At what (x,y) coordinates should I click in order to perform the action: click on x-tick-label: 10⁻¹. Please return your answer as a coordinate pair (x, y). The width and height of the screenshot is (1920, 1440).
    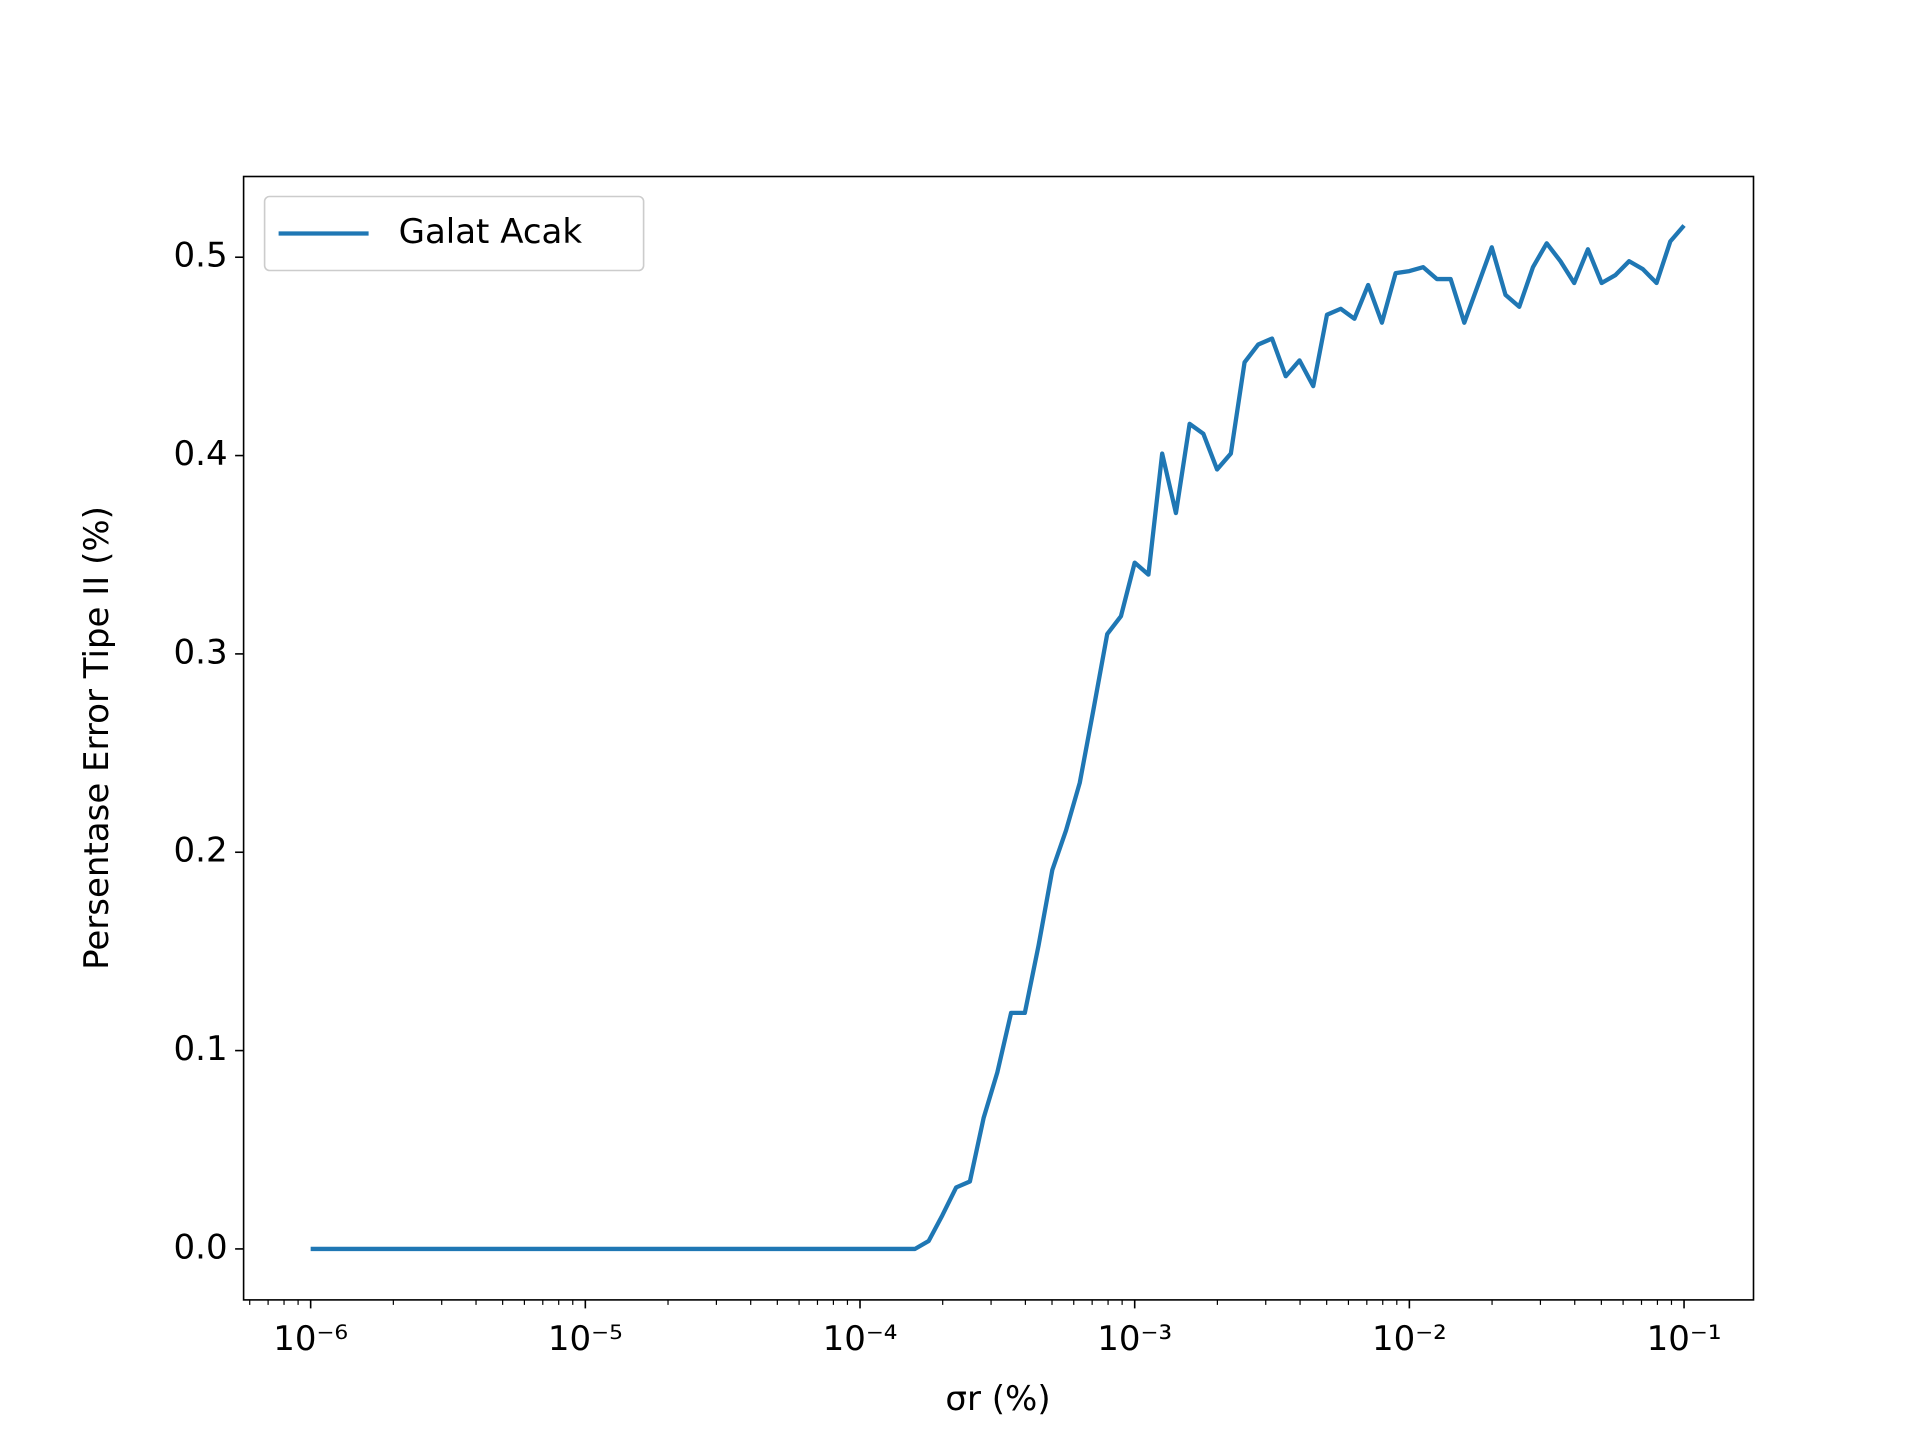
    Looking at the image, I should click on (1684, 1339).